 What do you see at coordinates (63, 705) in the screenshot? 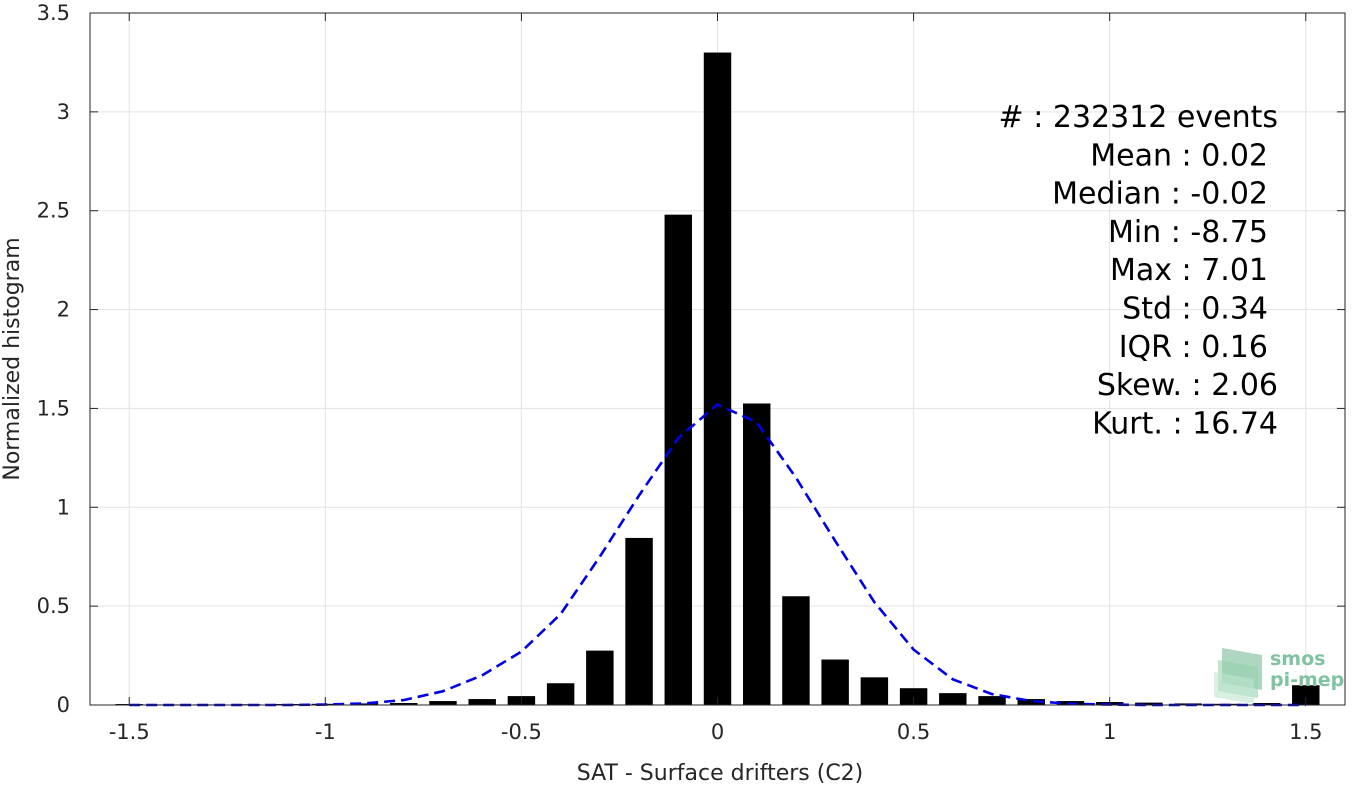
I see `y-tick-label: 0` at bounding box center [63, 705].